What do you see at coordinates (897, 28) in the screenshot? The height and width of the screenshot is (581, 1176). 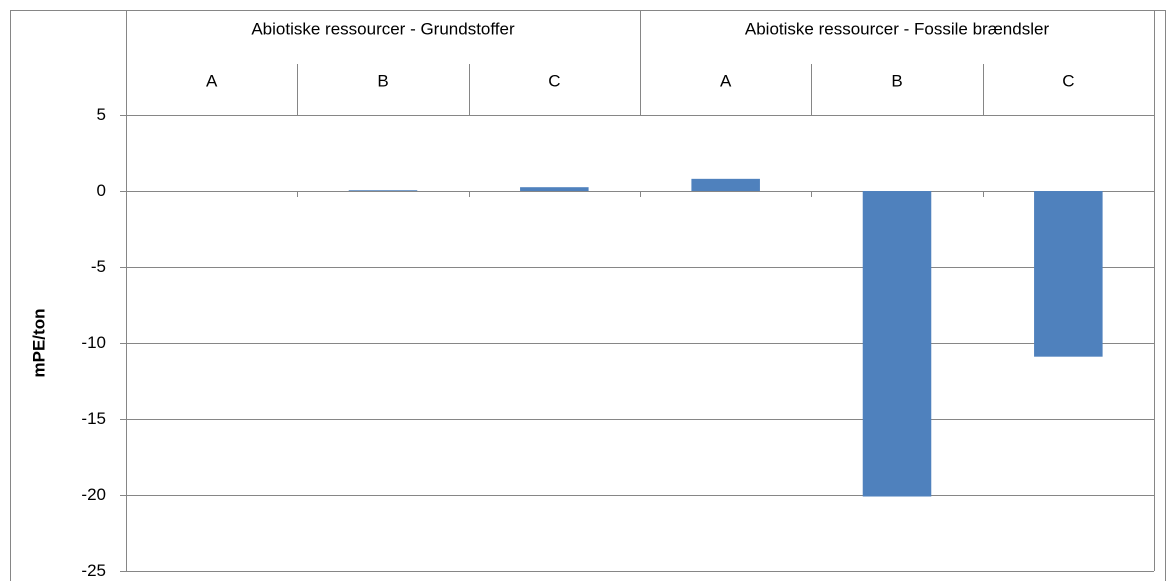 I see `group-label: Abiotiske ressourcer - Fossile brændsler` at bounding box center [897, 28].